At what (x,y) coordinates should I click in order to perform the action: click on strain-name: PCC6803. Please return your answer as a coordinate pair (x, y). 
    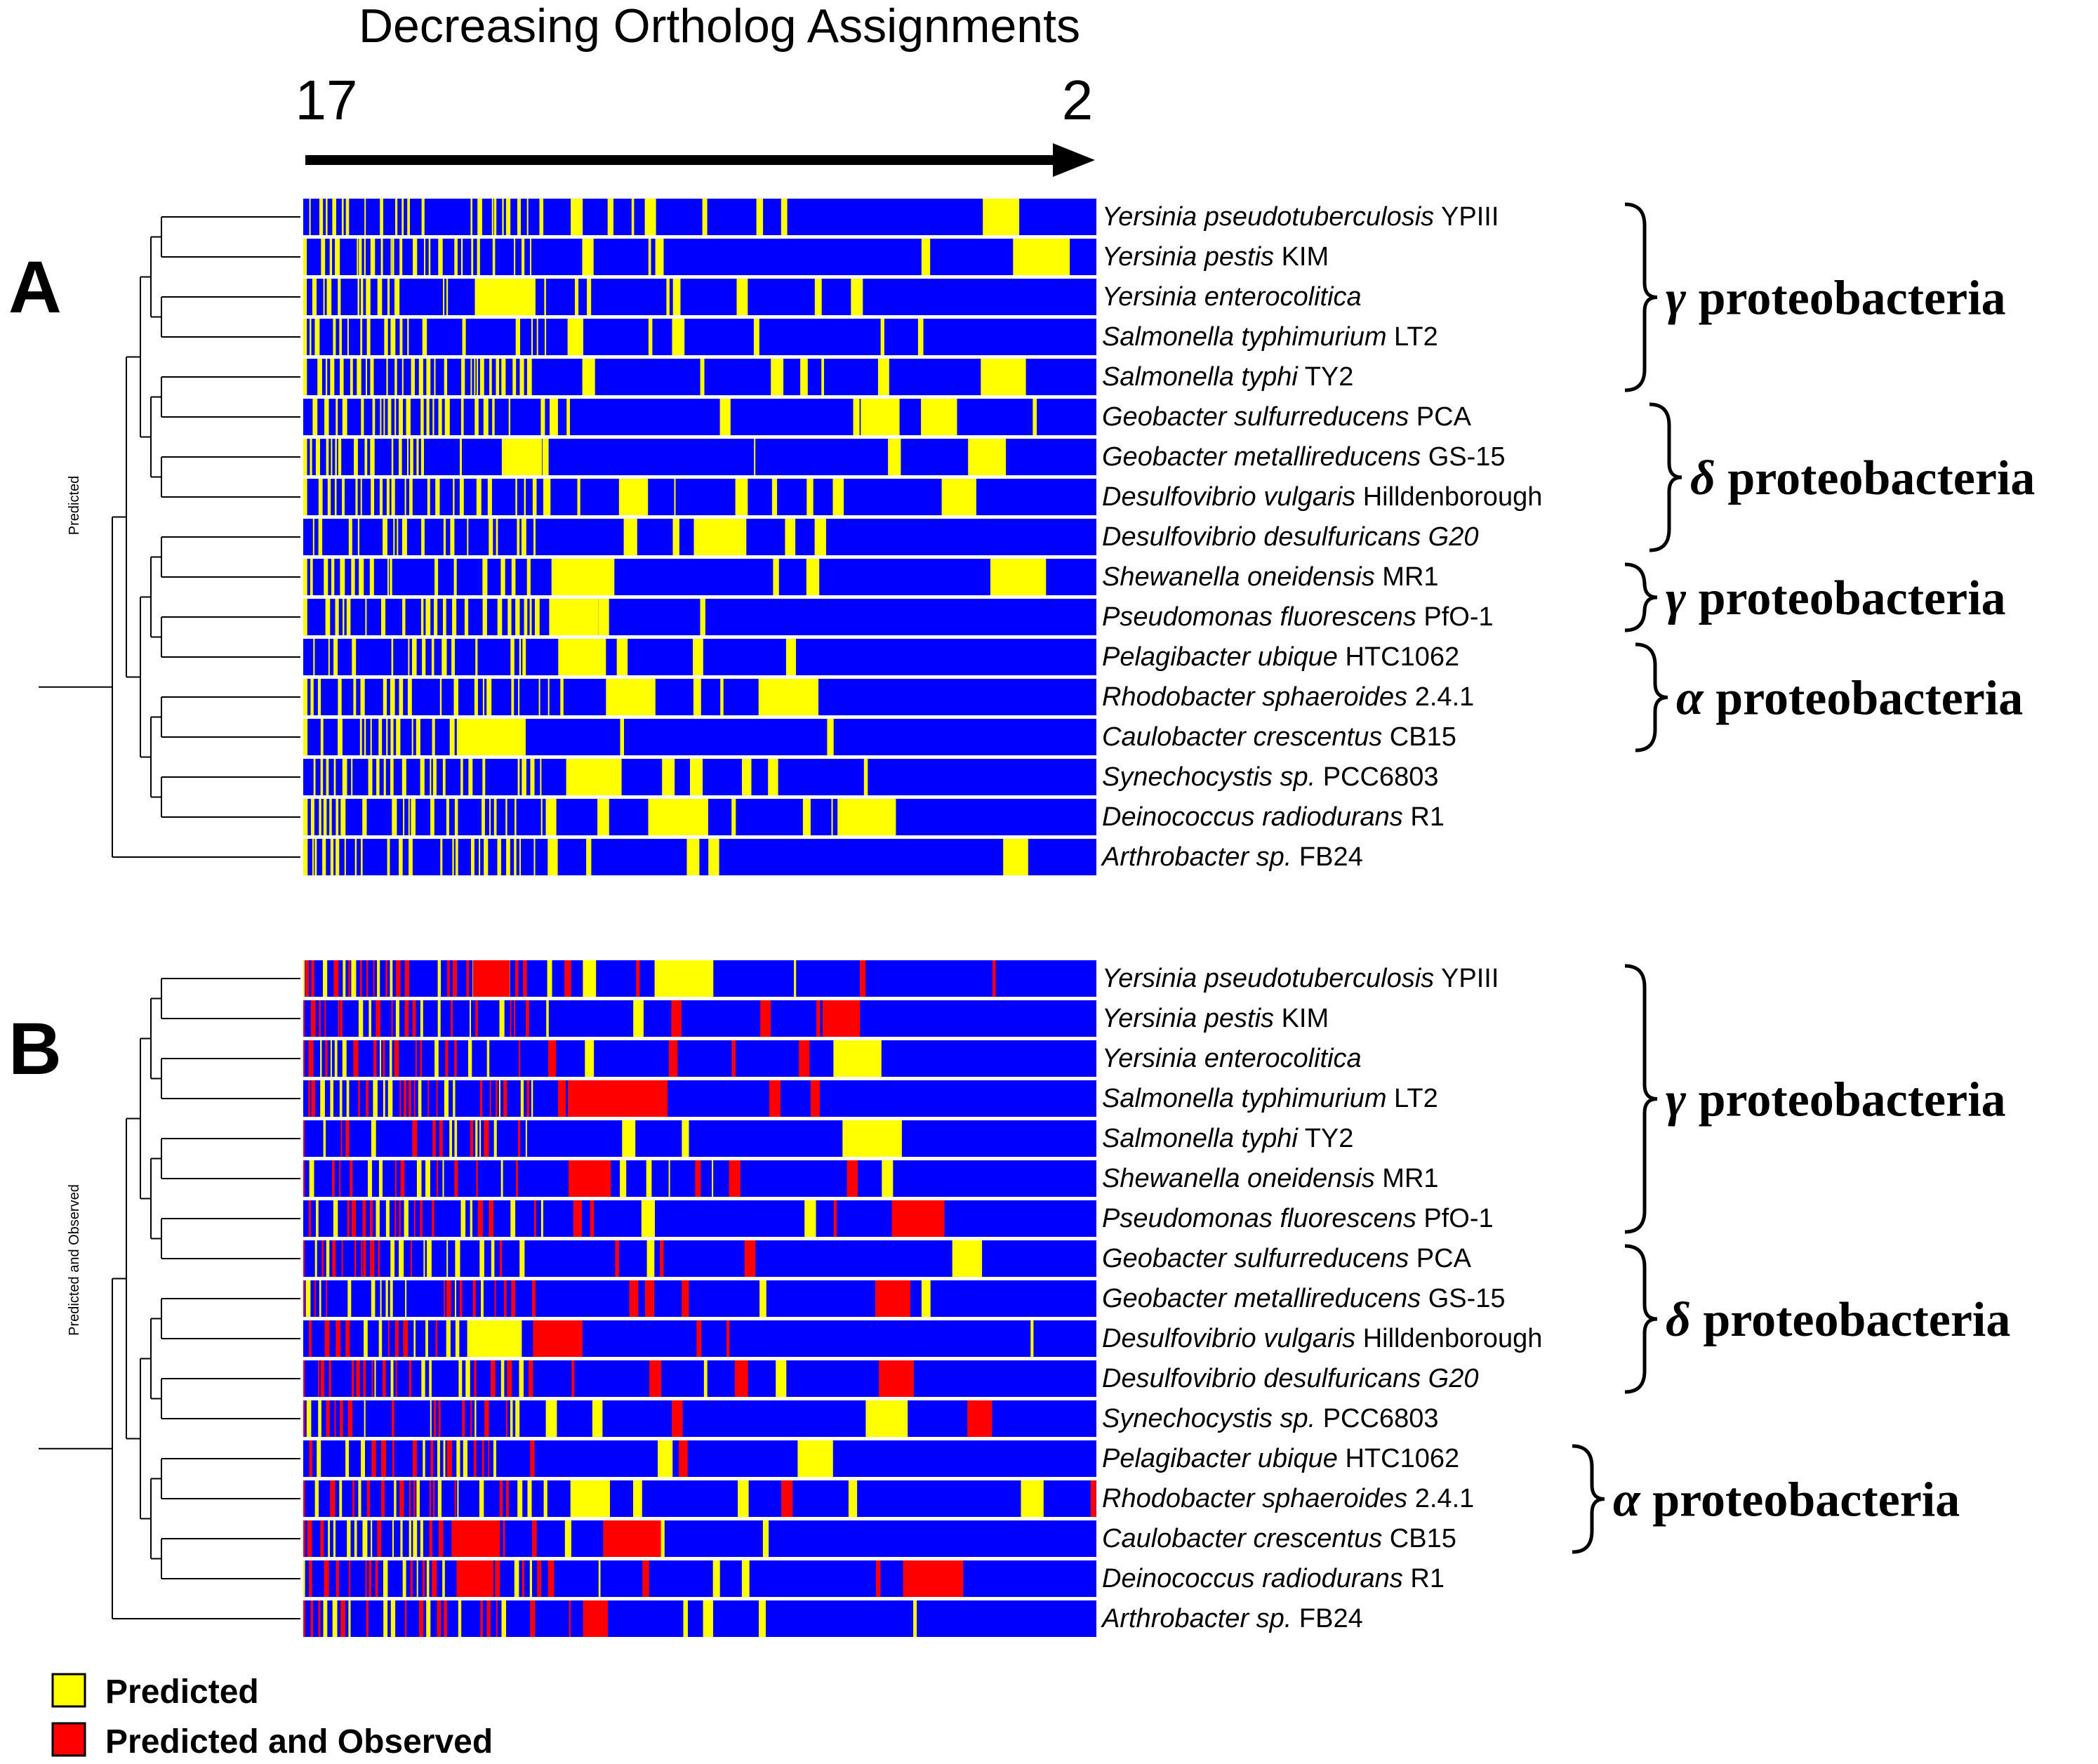
    Looking at the image, I should click on (1376, 777).